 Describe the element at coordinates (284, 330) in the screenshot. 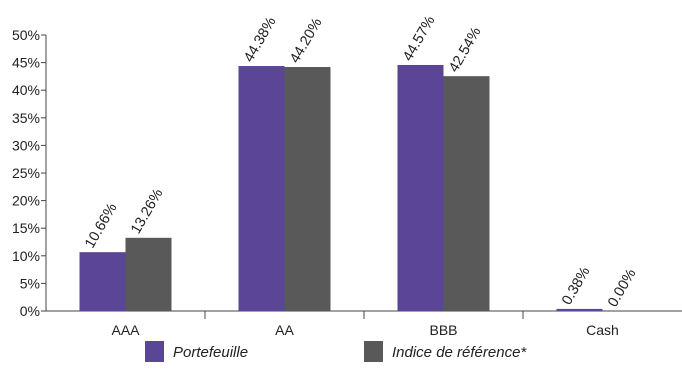

I see `x-tick-label: AA` at that location.